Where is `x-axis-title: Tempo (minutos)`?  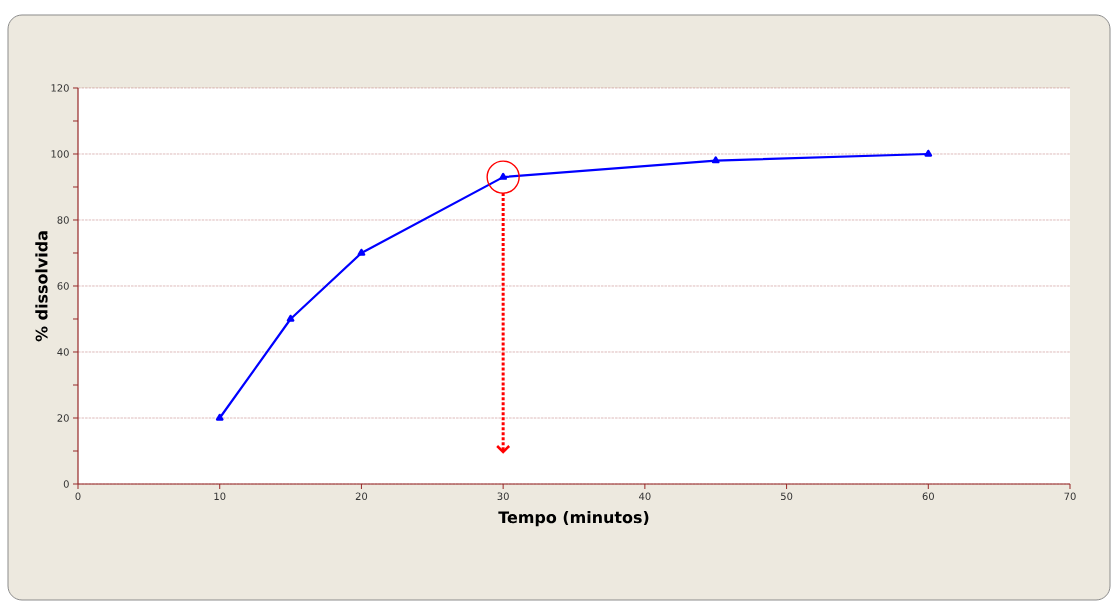 x-axis-title: Tempo (minutos) is located at coordinates (573, 518).